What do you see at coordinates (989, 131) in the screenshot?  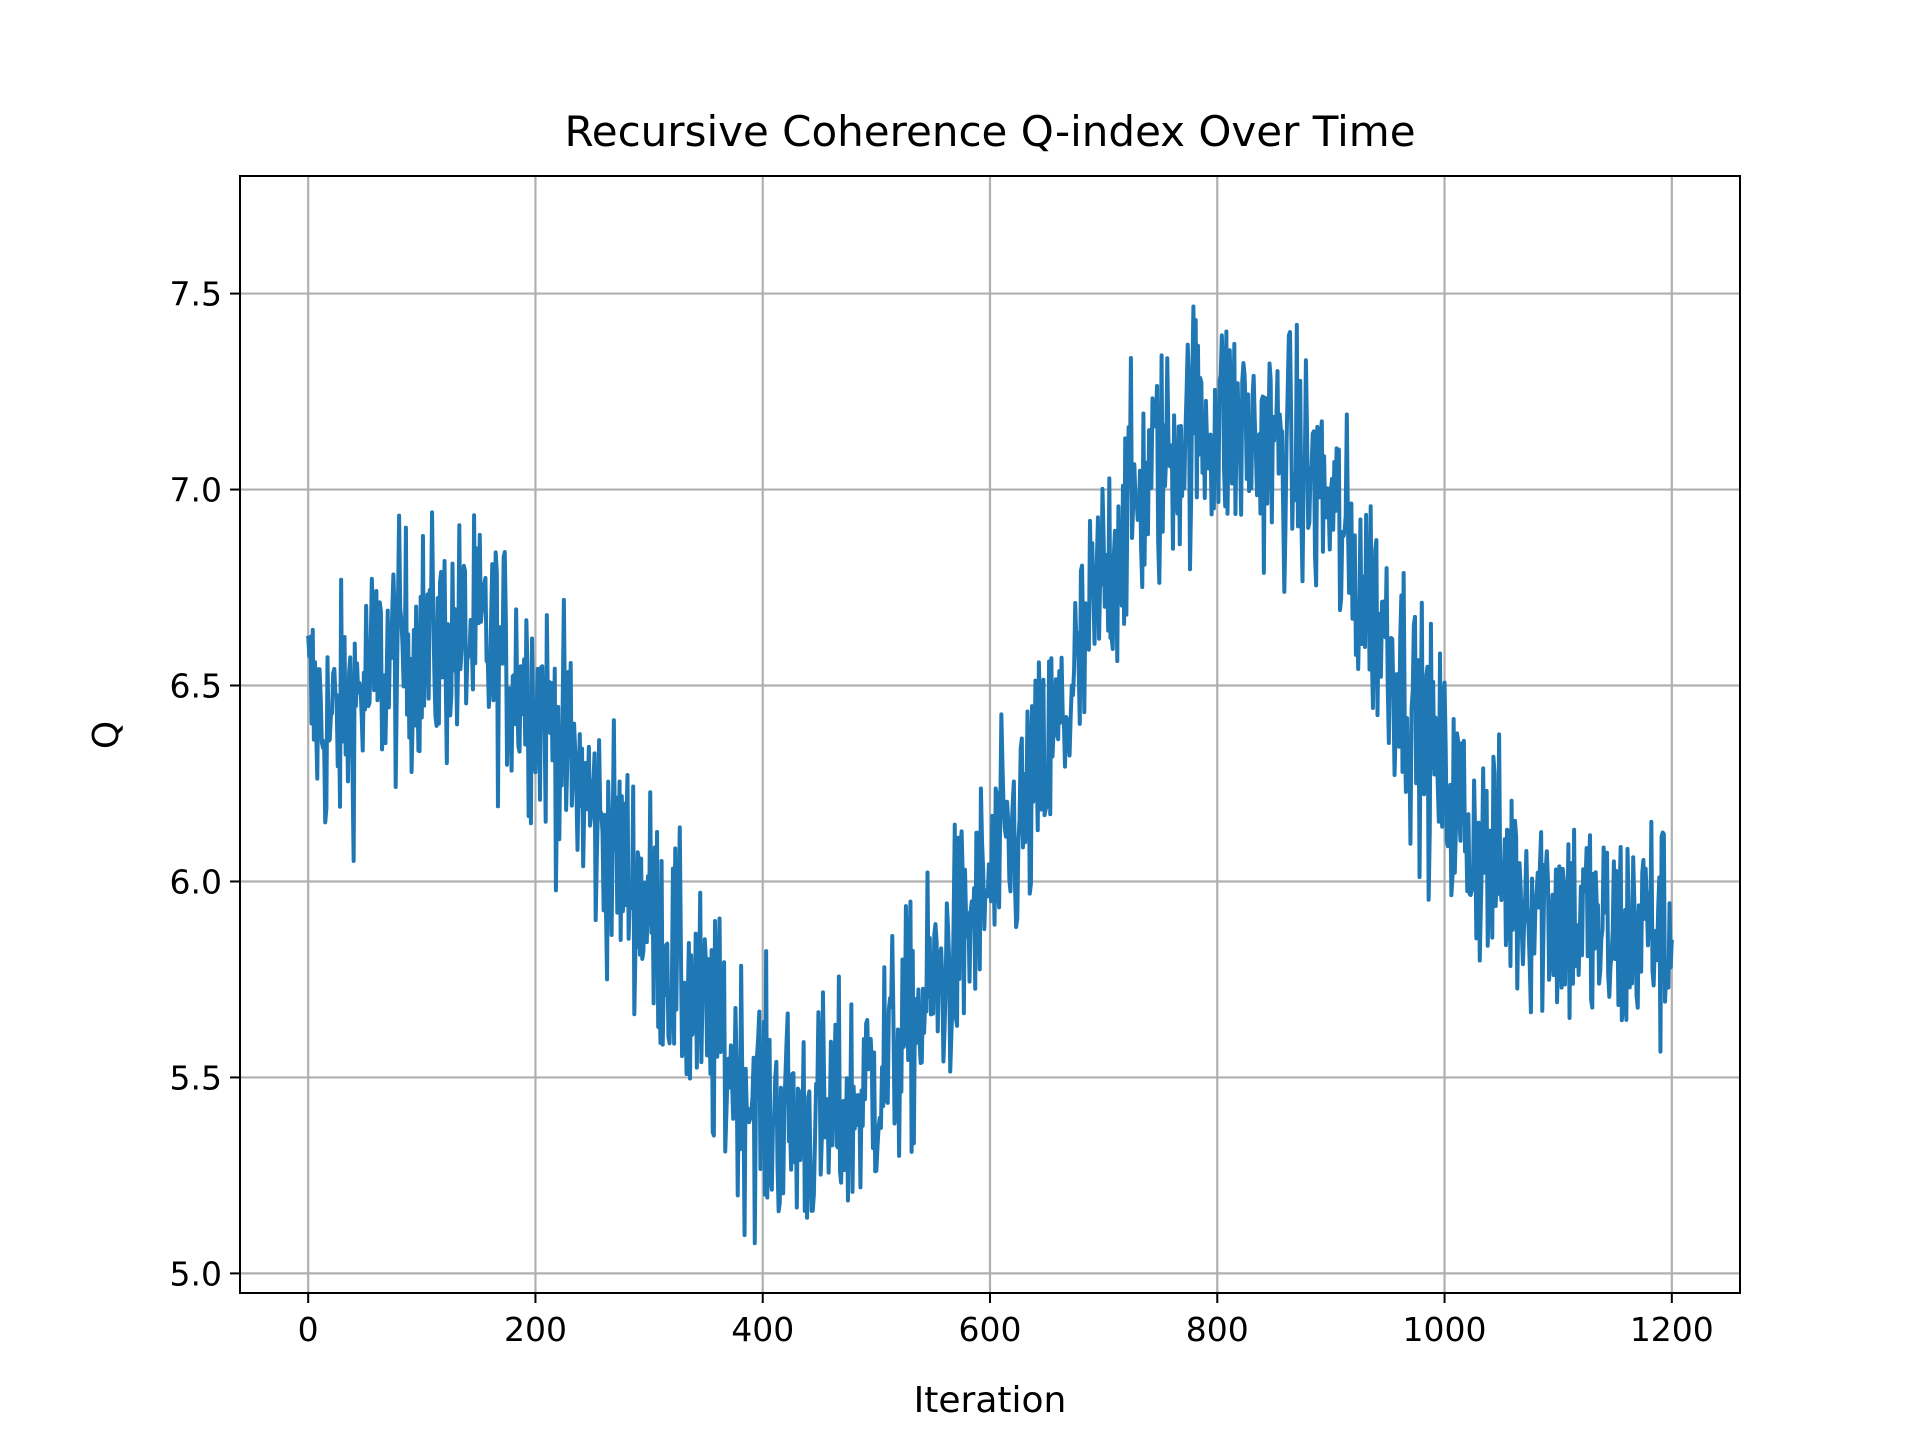 I see `chart-title: Recursive Coherence Q-index Over Time` at bounding box center [989, 131].